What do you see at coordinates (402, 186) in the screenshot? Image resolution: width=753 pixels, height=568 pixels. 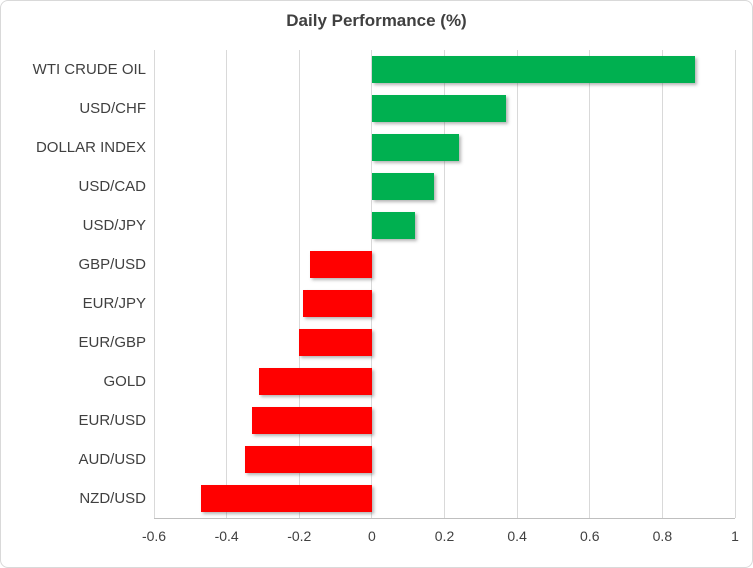 I see `bar-usd-cad` at bounding box center [402, 186].